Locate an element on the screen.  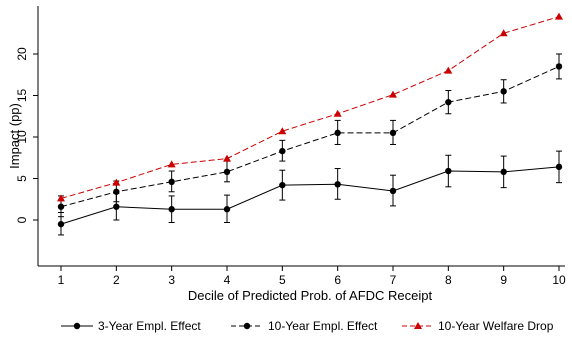
x-tick-label-10: 10 is located at coordinates (559, 280).